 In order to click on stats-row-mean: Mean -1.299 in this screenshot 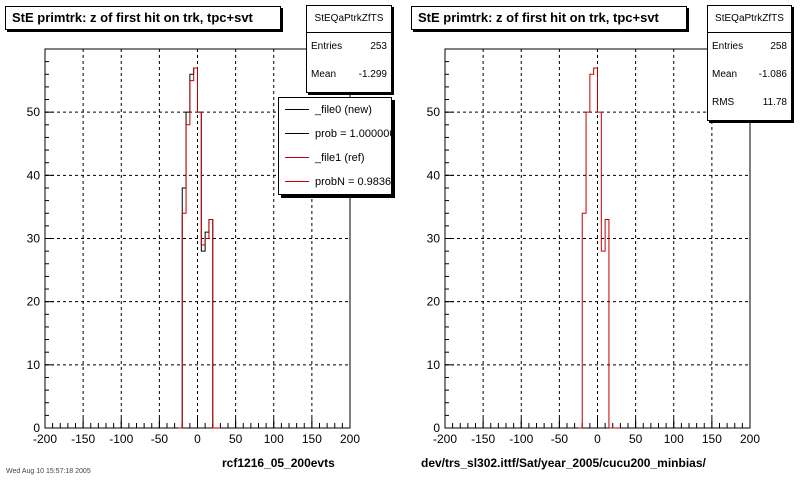, I will do `click(349, 75)`.